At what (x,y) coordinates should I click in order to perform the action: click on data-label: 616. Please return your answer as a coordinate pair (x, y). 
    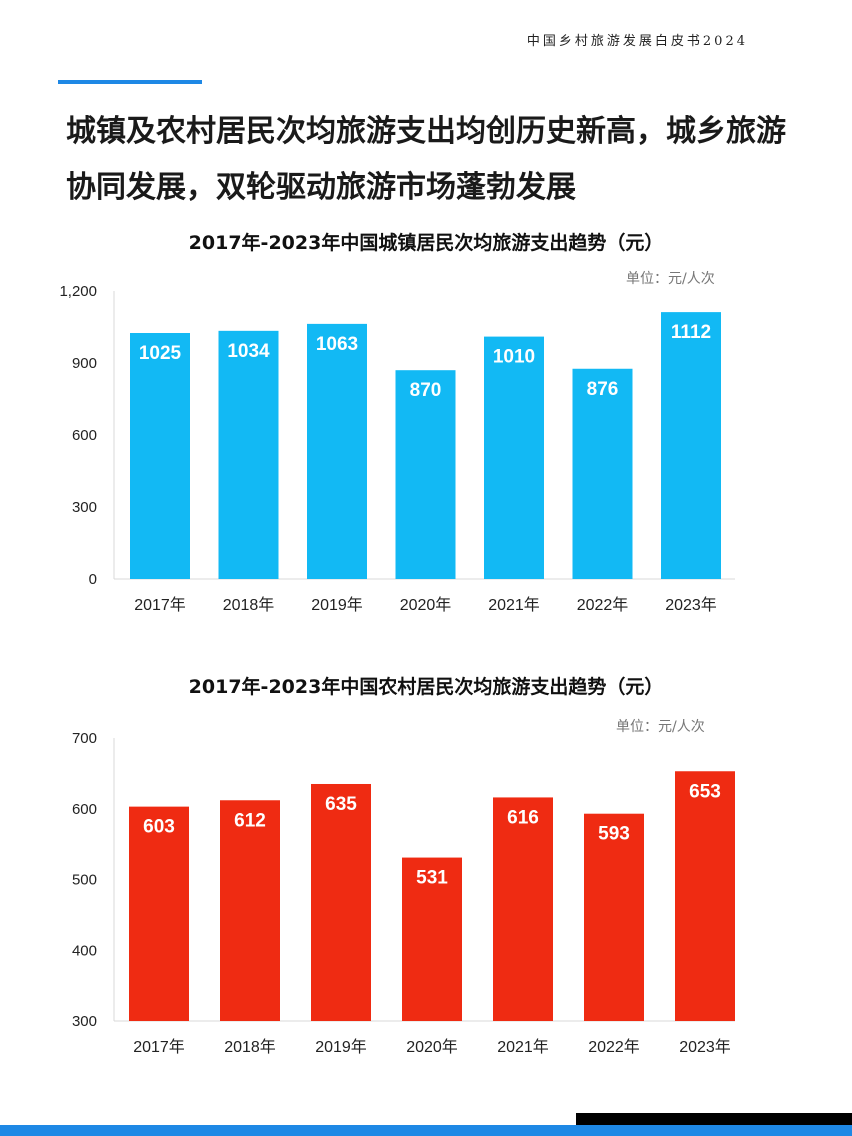
    Looking at the image, I should click on (523, 817).